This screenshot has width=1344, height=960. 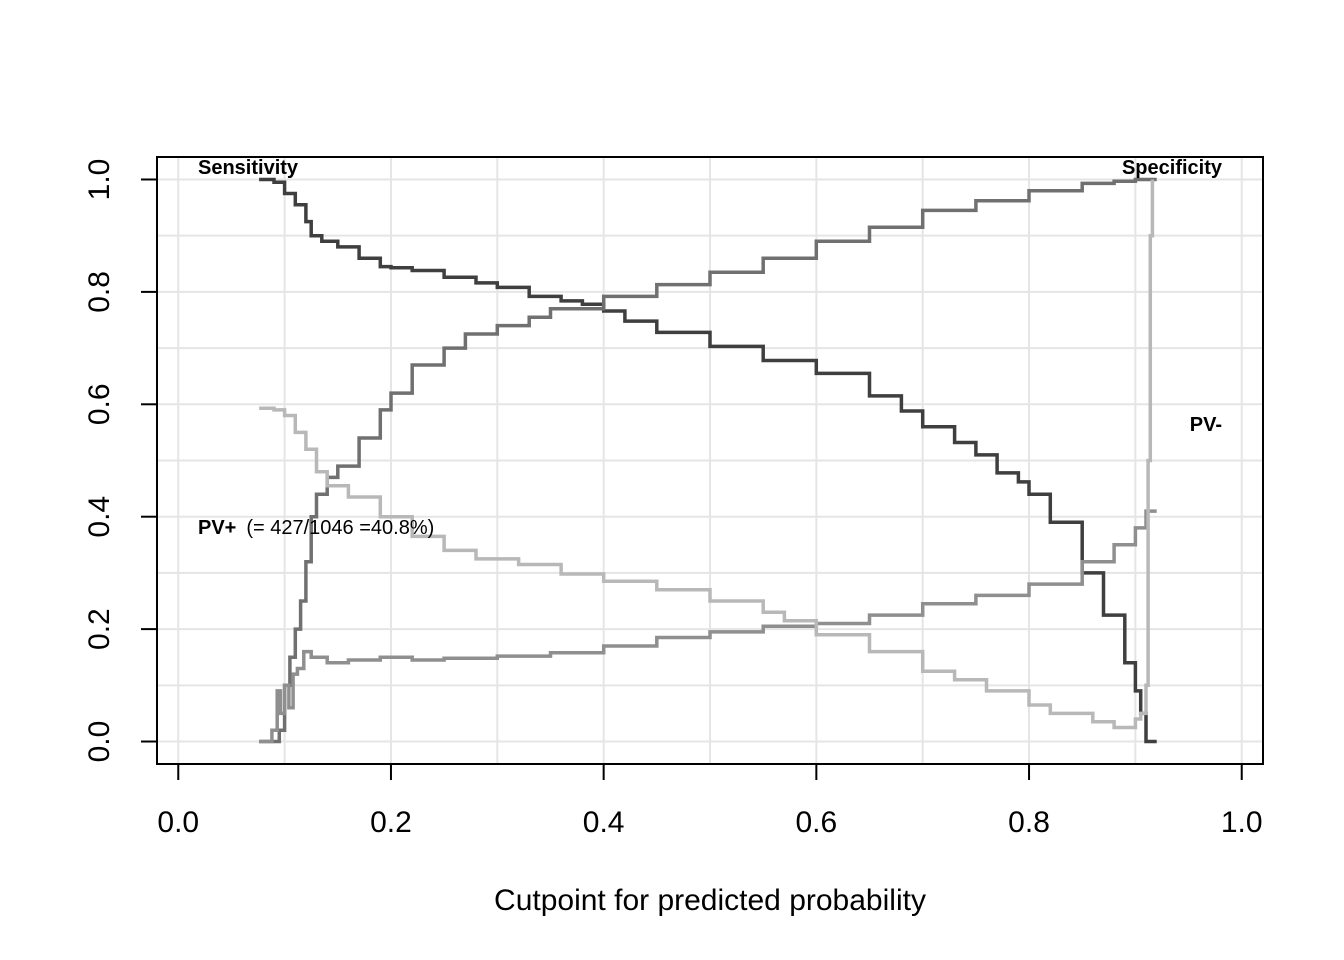 What do you see at coordinates (1242, 822) in the screenshot?
I see `x-tick-label: 1.0` at bounding box center [1242, 822].